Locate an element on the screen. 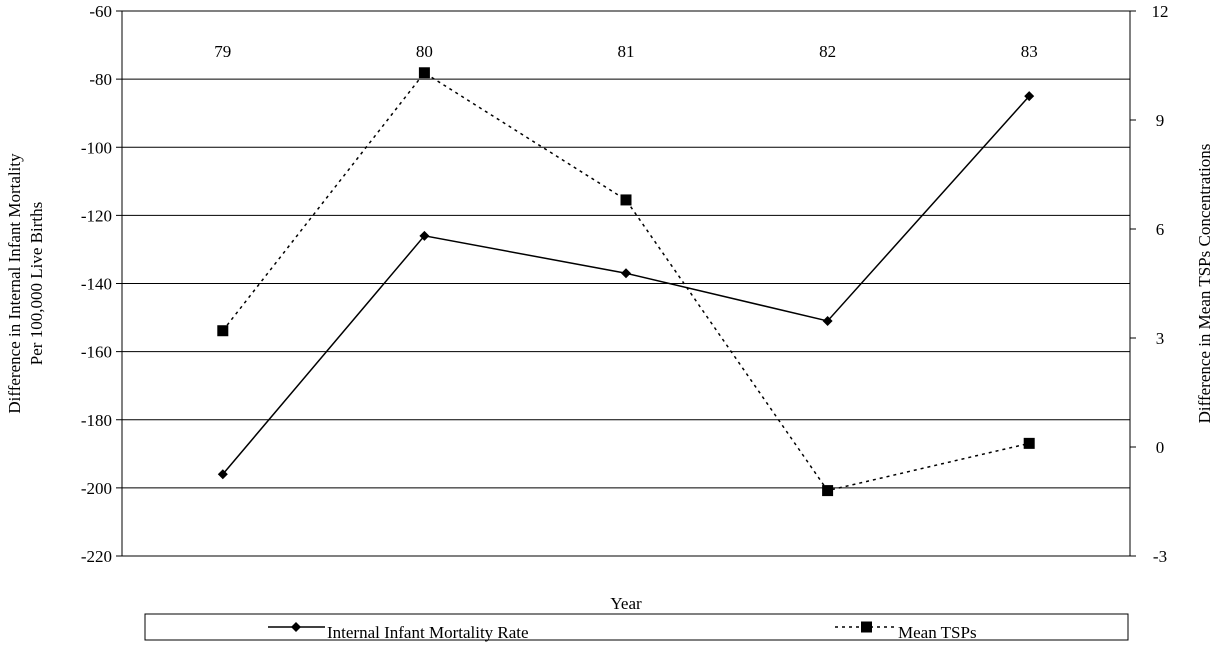 The width and height of the screenshot is (1225, 647). left-tick-label: -80 is located at coordinates (100, 79).